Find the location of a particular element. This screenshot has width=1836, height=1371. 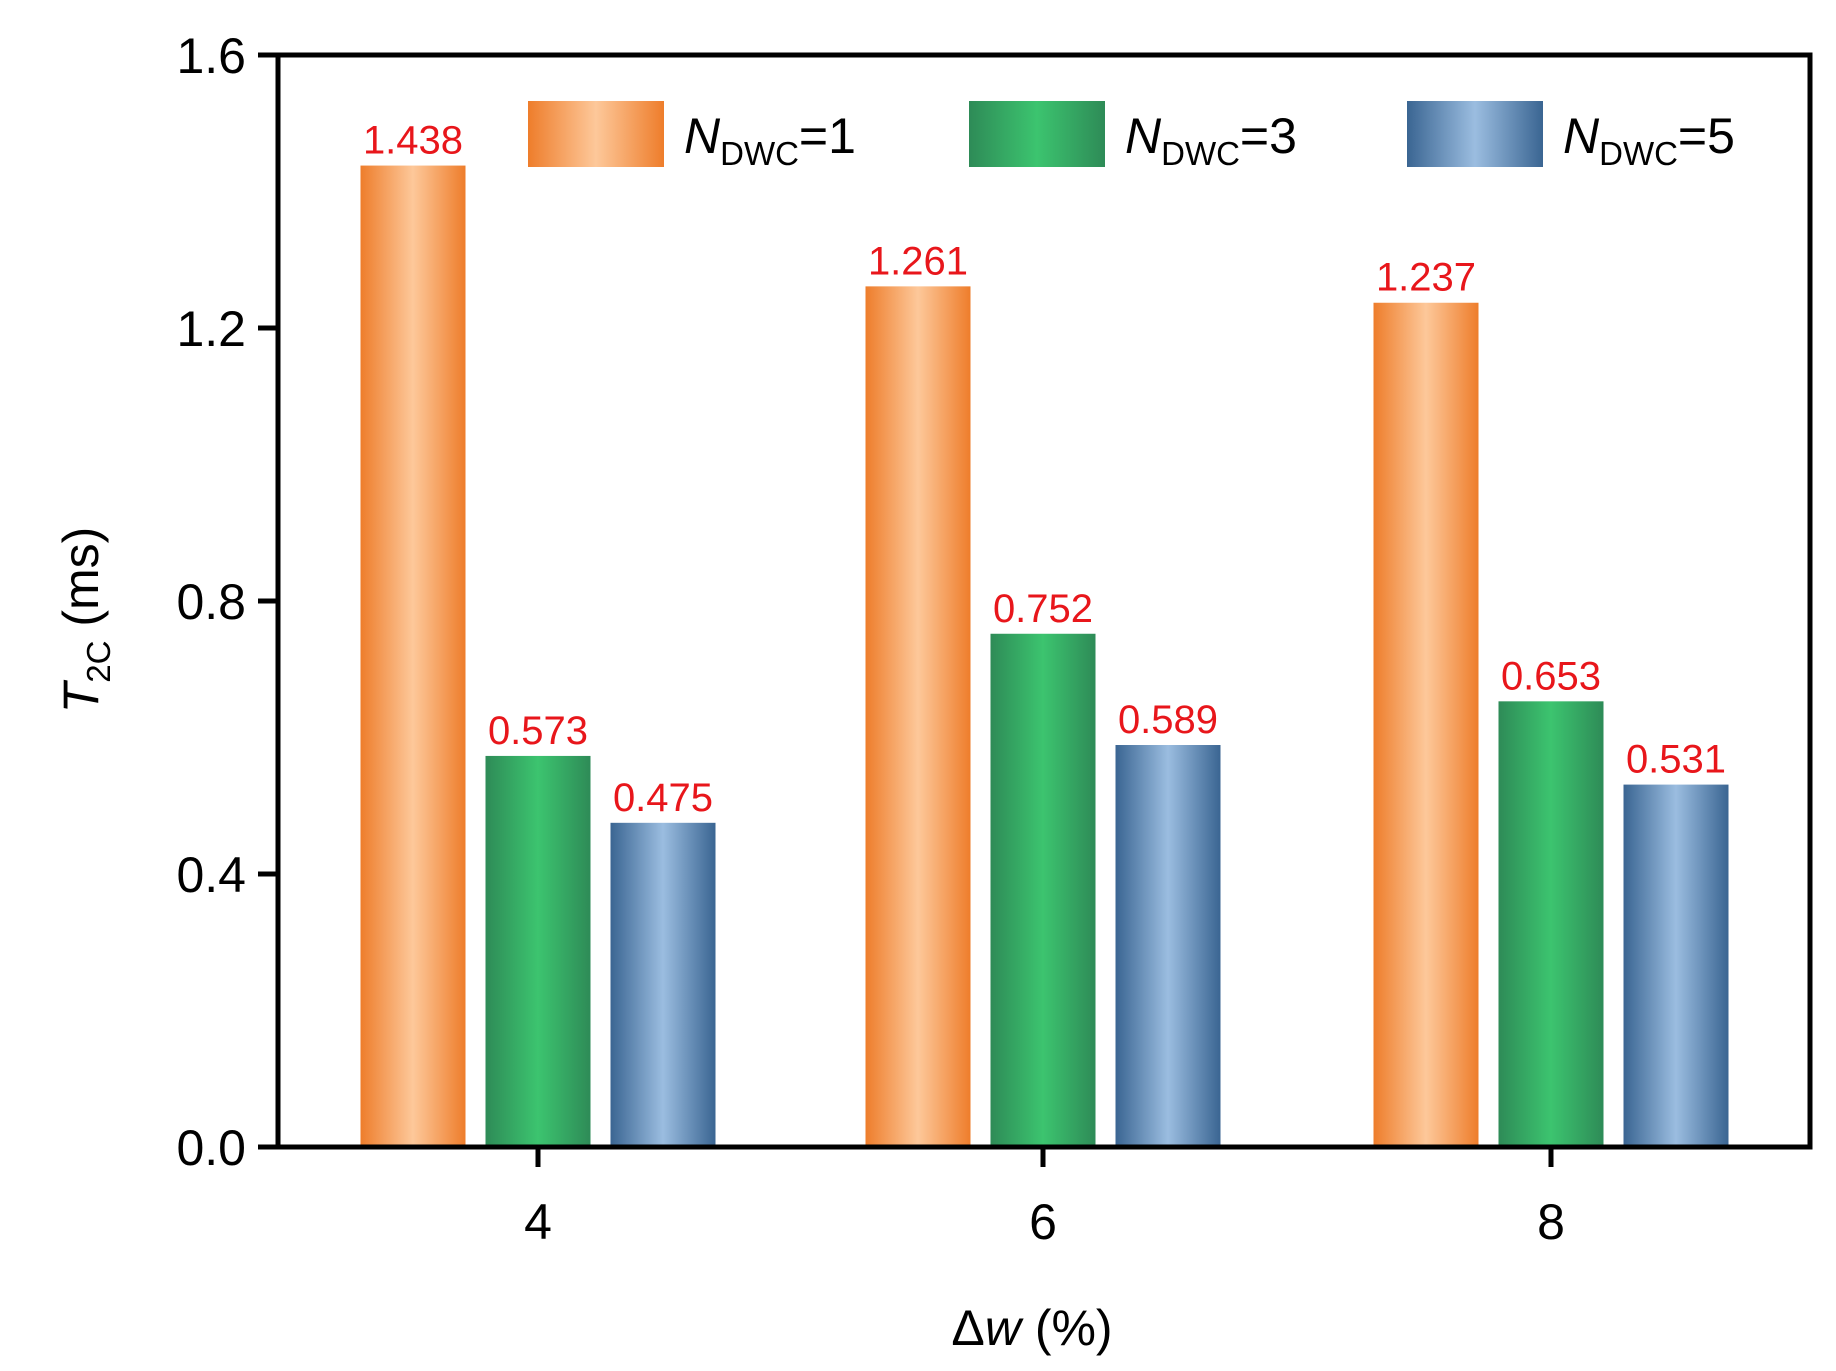

bar-s1-c4 is located at coordinates (413, 656).